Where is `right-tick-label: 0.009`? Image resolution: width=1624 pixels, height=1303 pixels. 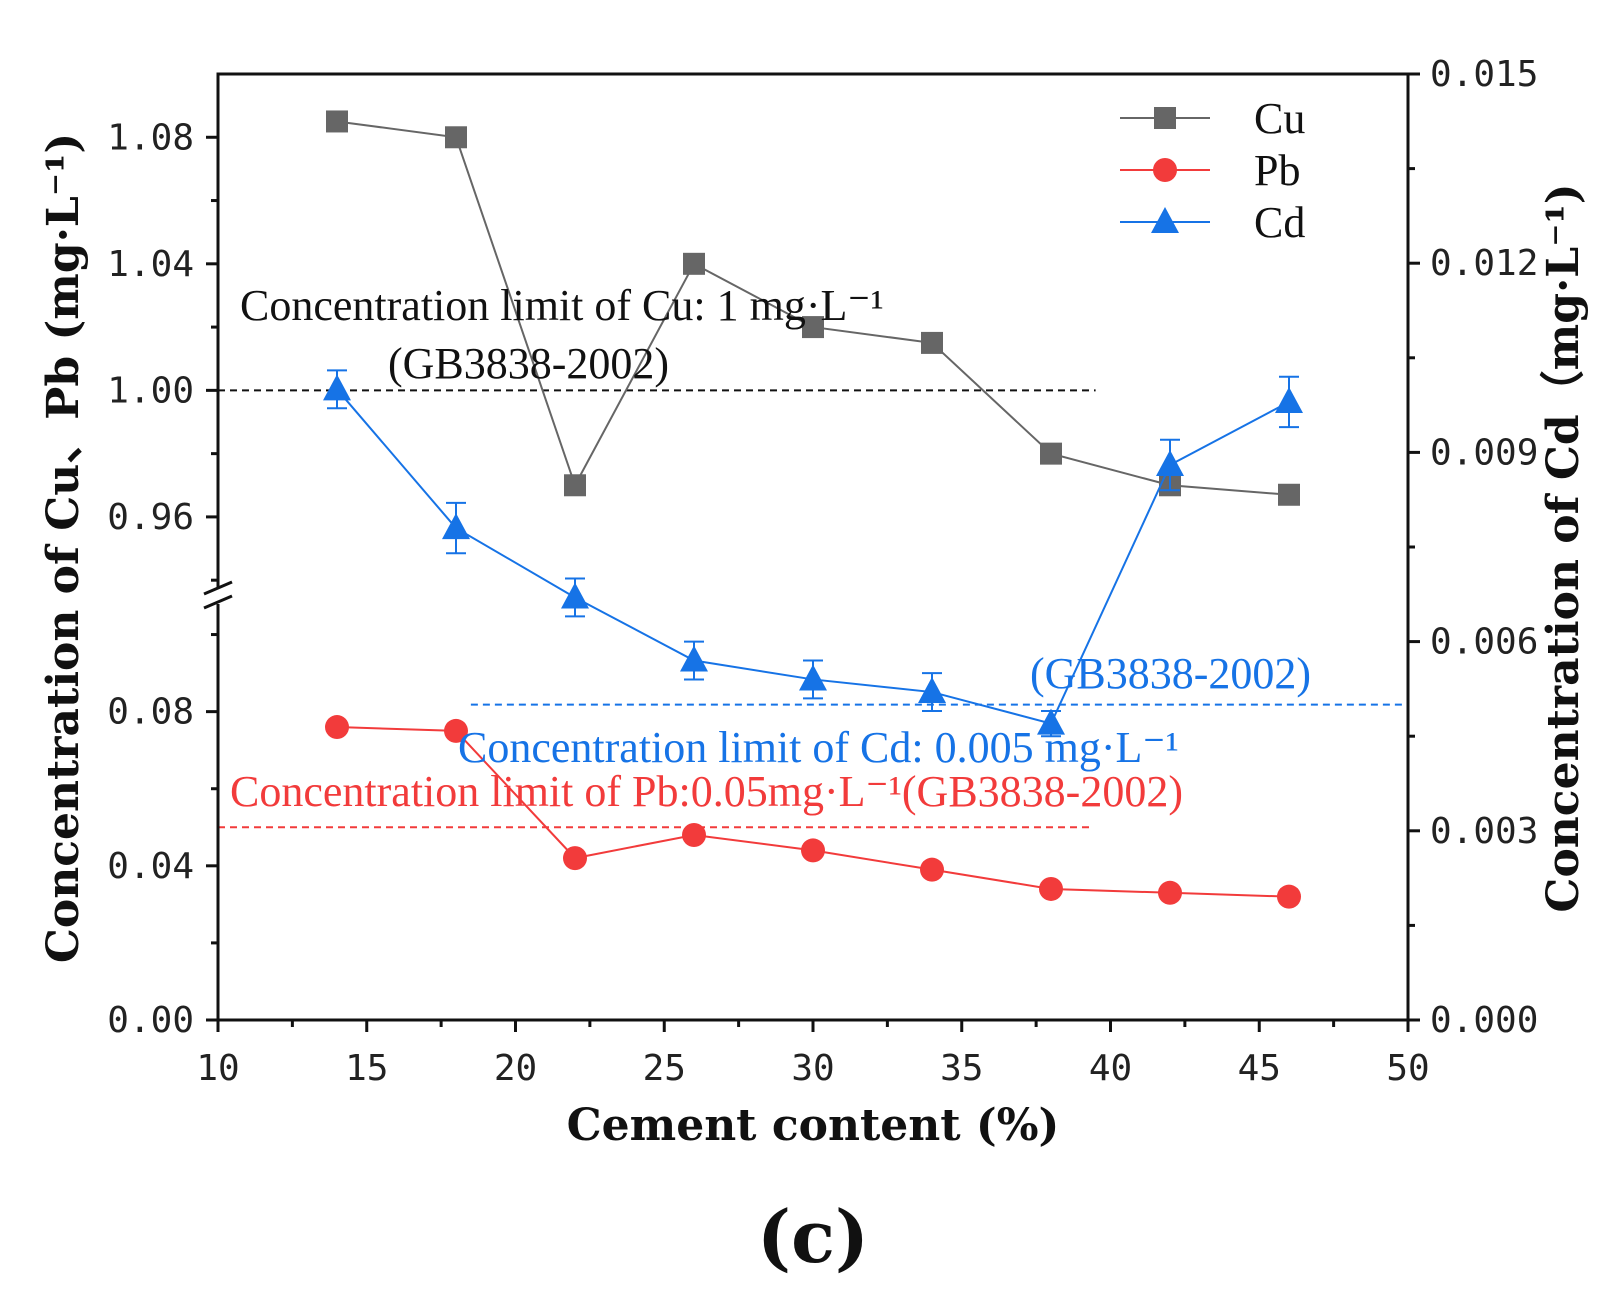 right-tick-label: 0.009 is located at coordinates (1484, 452).